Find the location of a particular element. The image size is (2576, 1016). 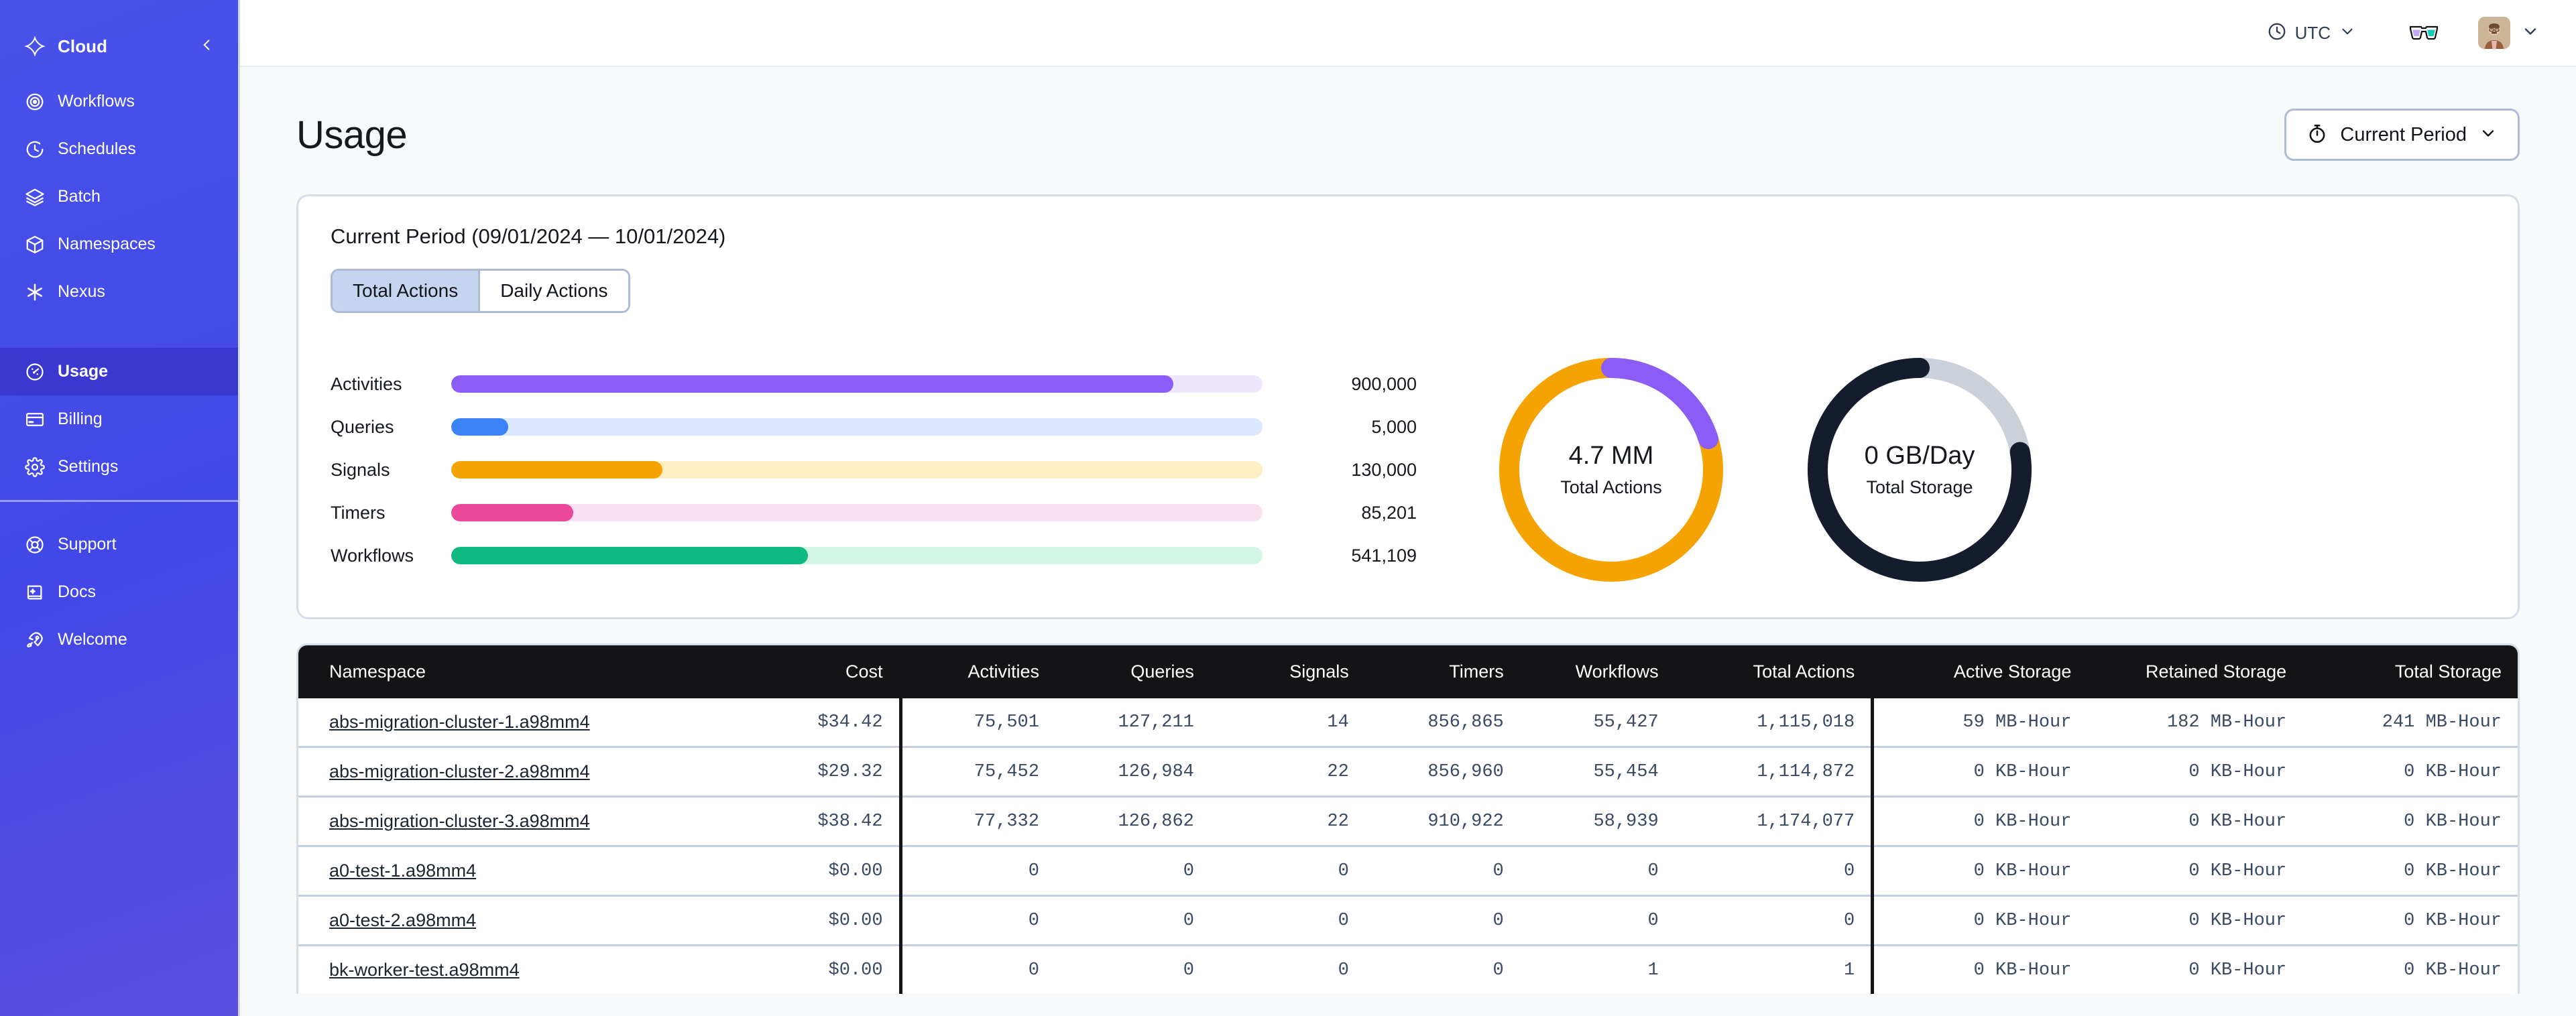

sidebar-item-nexus: Nexus is located at coordinates (119, 292).